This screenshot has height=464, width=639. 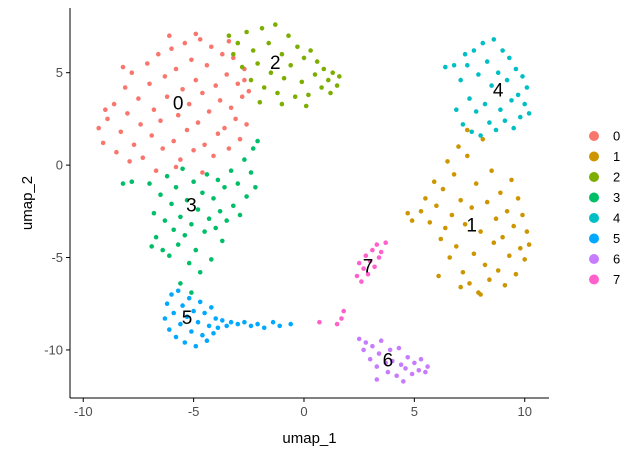 I want to click on legend-label: 2, so click(x=616, y=177).